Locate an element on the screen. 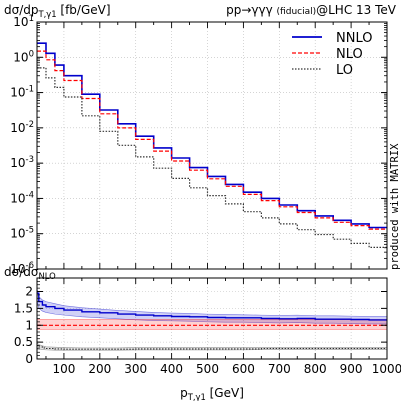 The height and width of the screenshot is (401, 401). top-y-tick-label: 10⁰ is located at coordinates (23, 56).